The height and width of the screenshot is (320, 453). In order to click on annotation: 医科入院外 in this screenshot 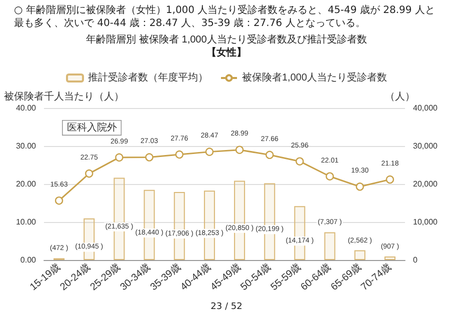, I will do `click(91, 127)`.